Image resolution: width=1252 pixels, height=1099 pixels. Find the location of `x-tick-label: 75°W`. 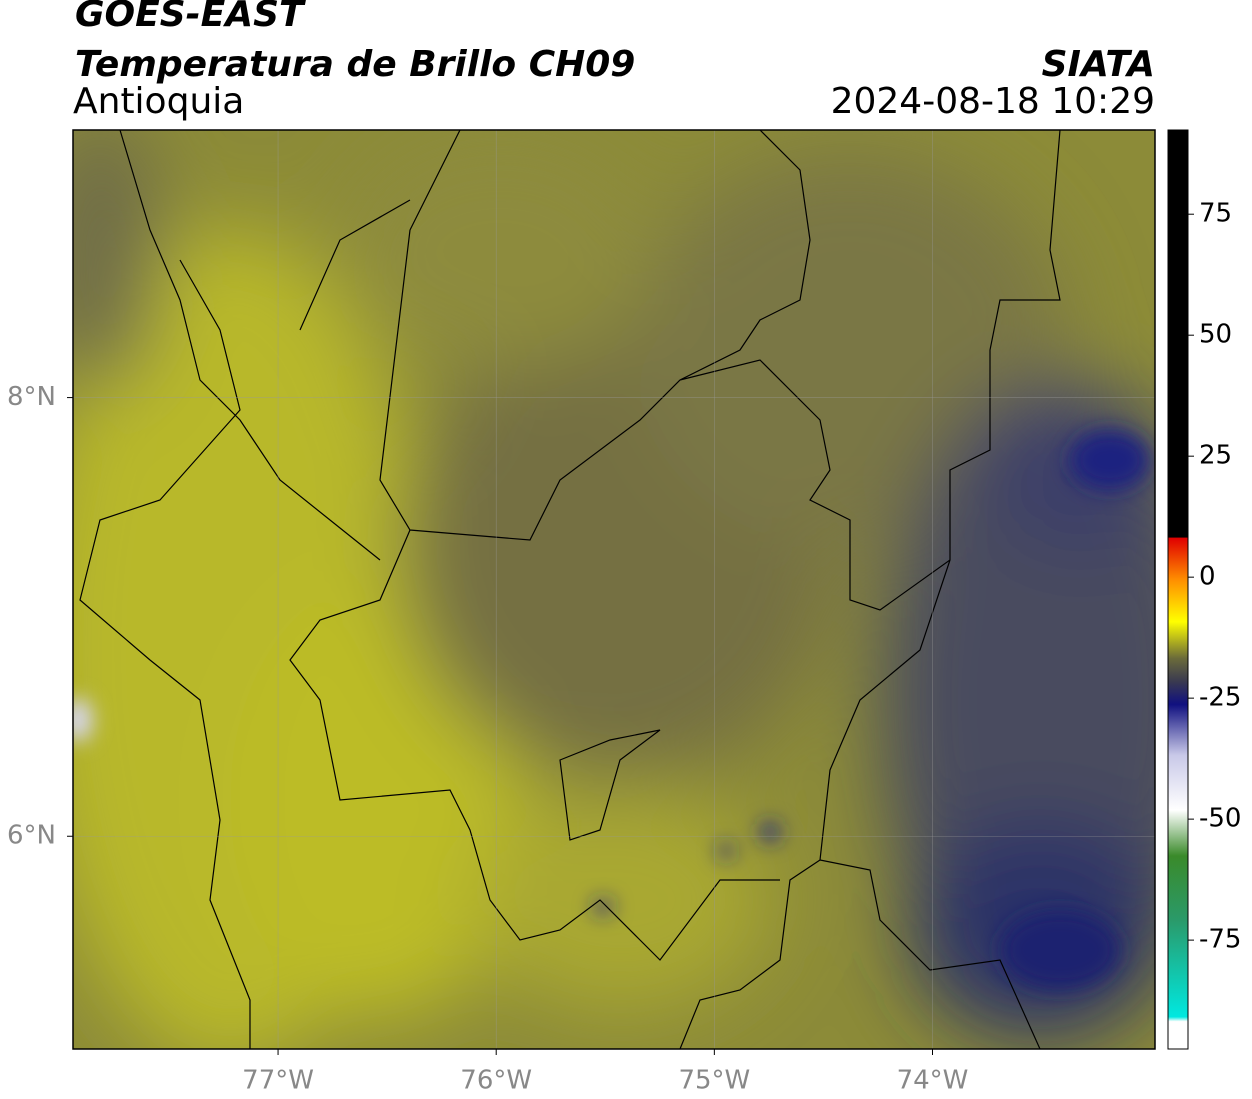

x-tick-label: 75°W is located at coordinates (714, 1081).